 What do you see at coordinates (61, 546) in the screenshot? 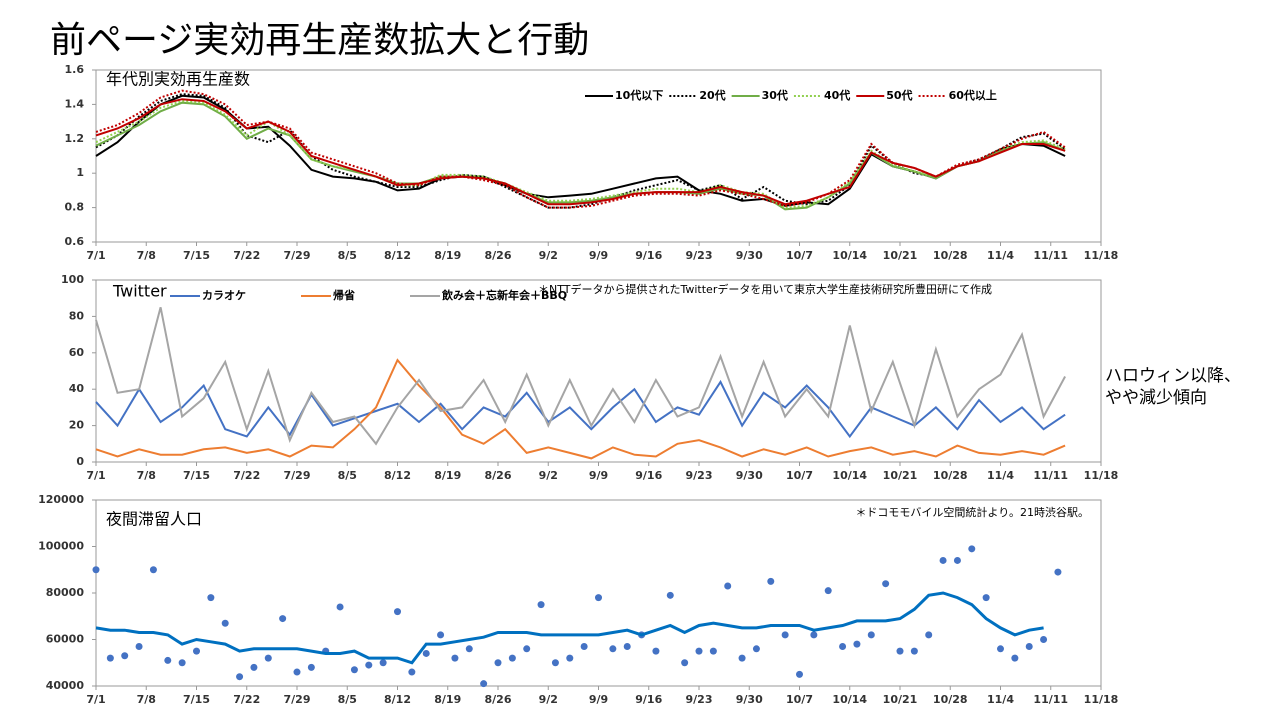
I see `y-tick-label: 100000` at bounding box center [61, 546].